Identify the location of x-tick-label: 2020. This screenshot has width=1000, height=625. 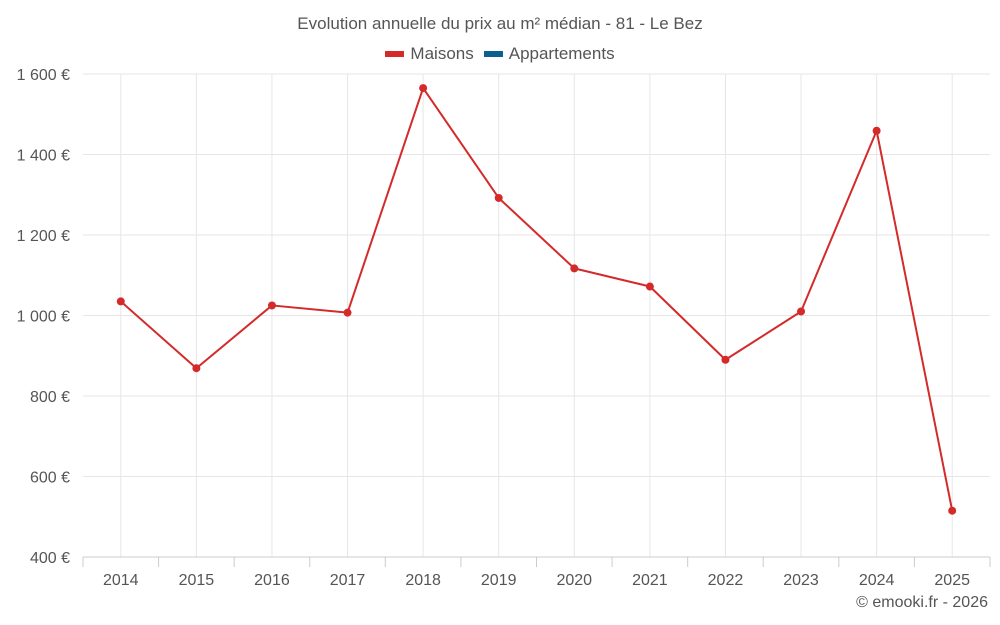
(574, 580).